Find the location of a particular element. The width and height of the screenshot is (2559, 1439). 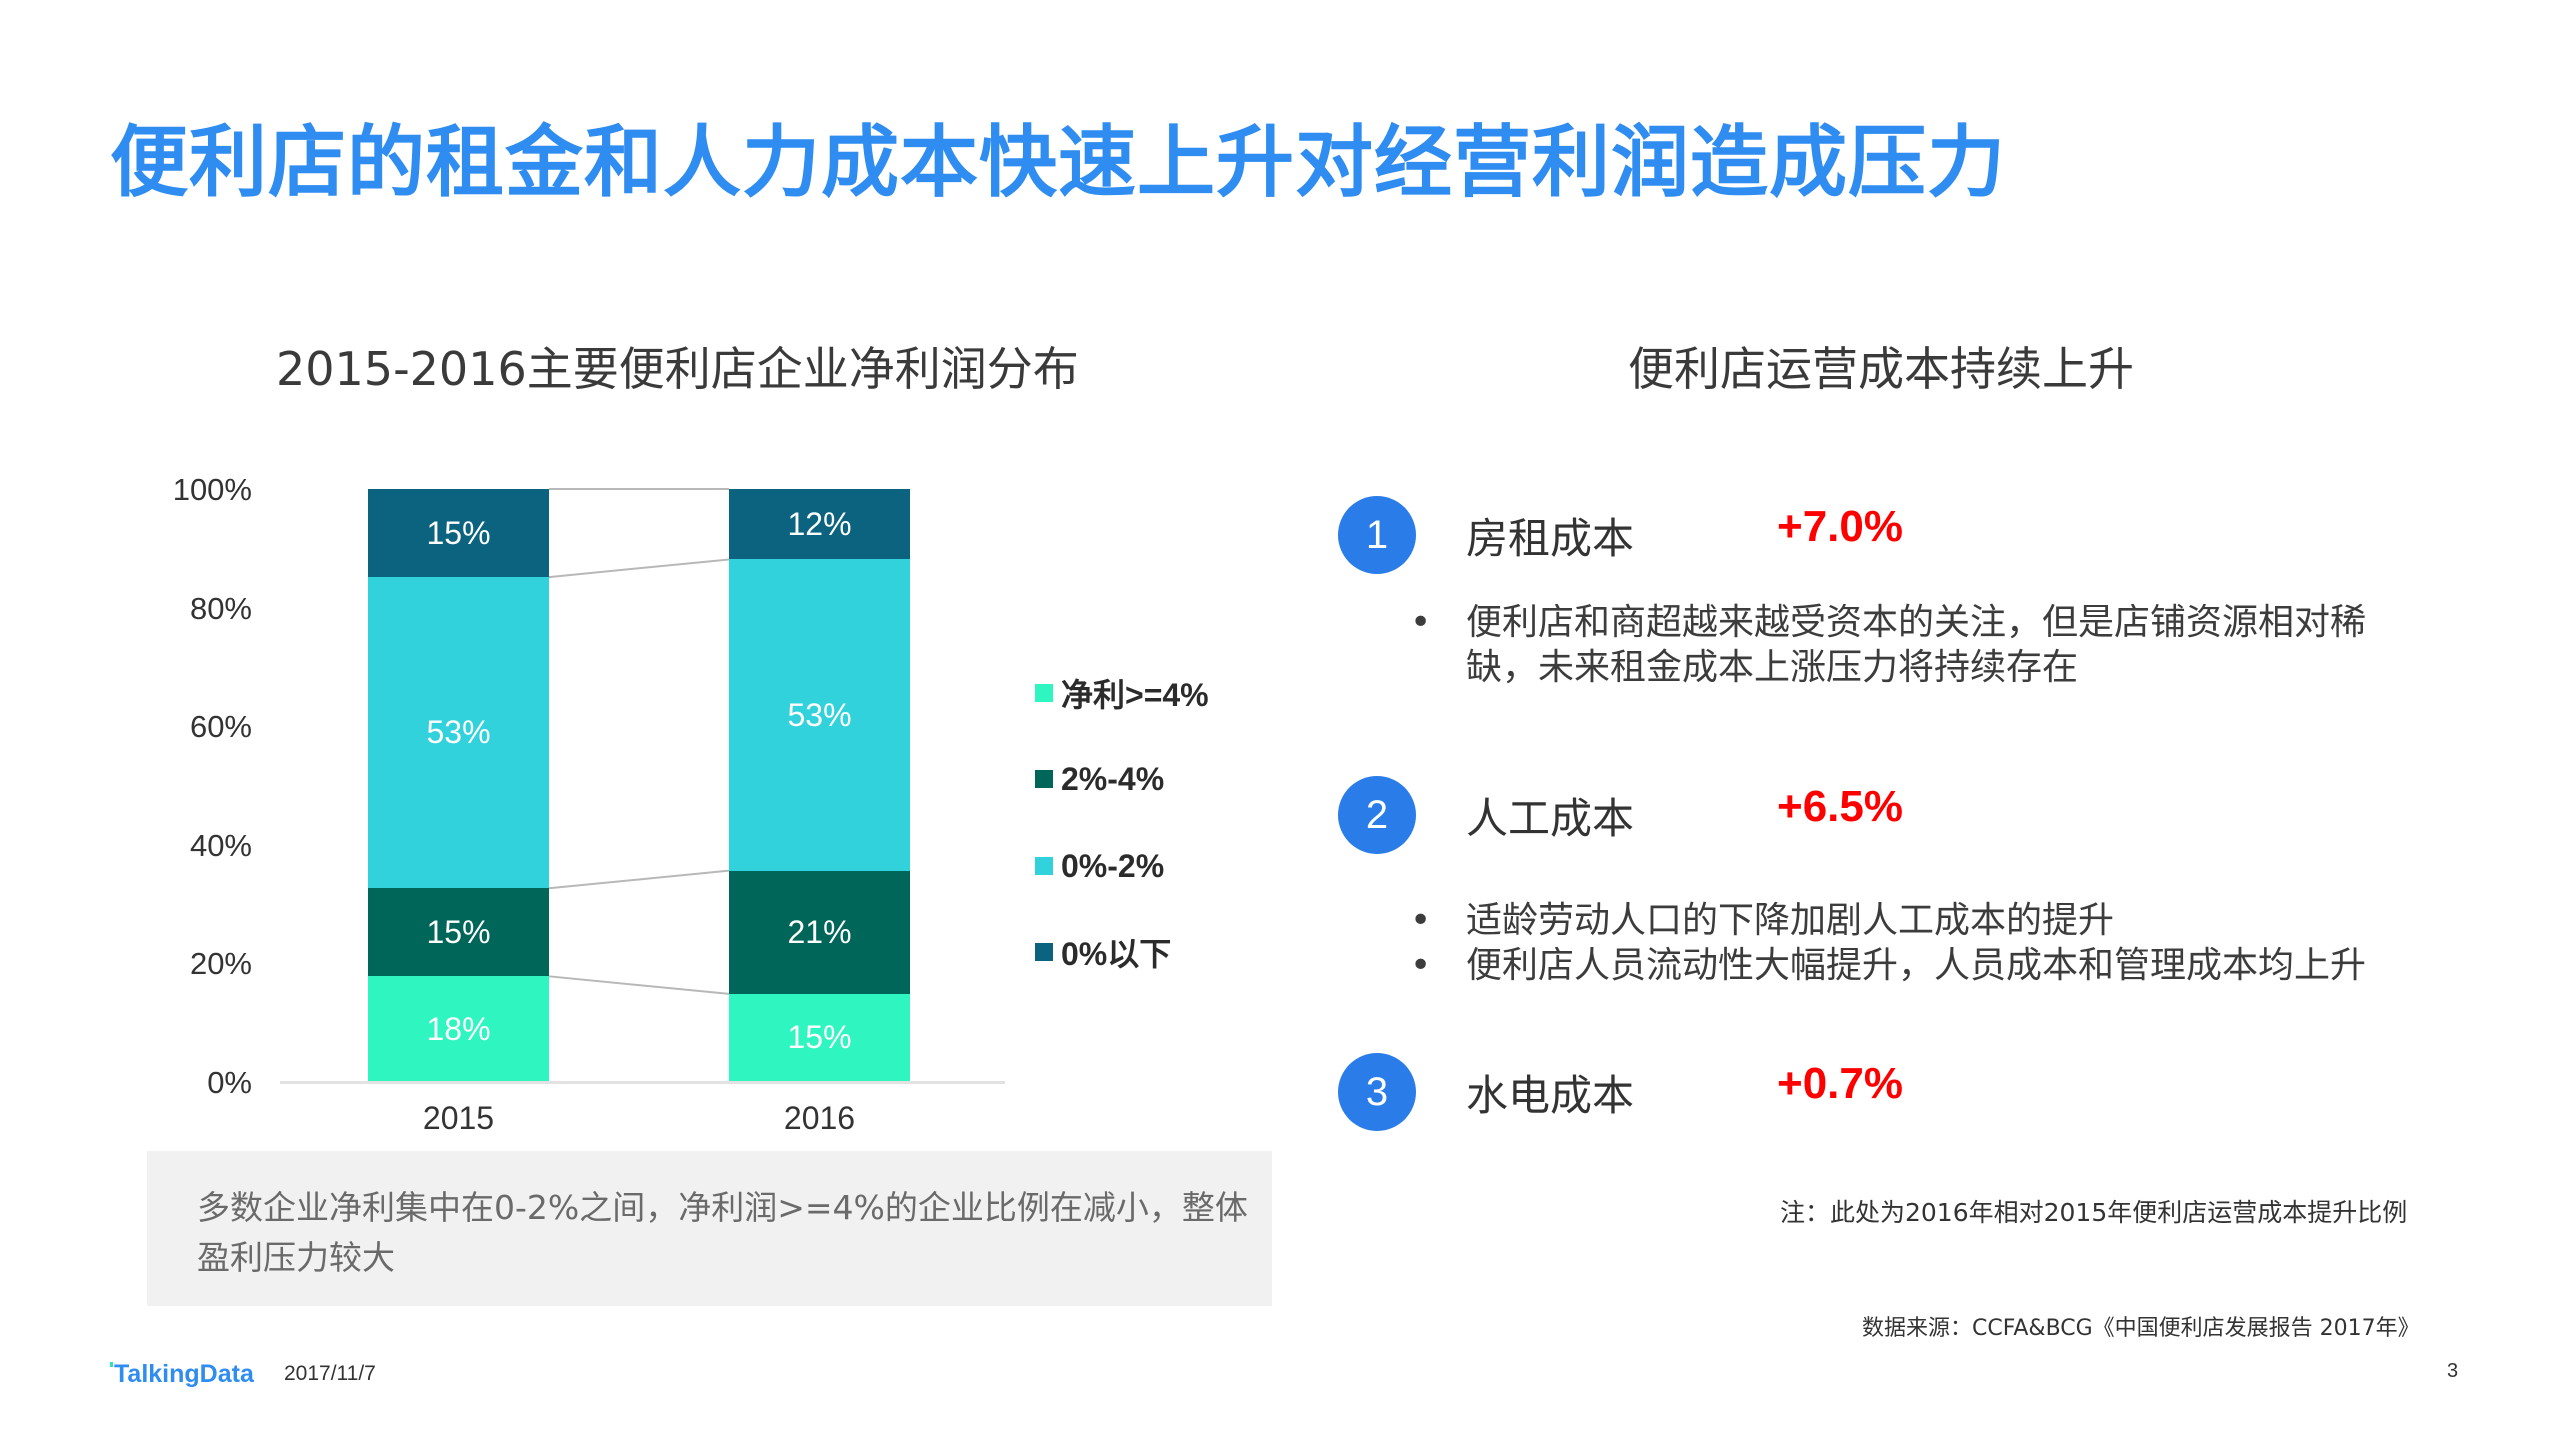

cost-label: 水电成本 is located at coordinates (1550, 1095).